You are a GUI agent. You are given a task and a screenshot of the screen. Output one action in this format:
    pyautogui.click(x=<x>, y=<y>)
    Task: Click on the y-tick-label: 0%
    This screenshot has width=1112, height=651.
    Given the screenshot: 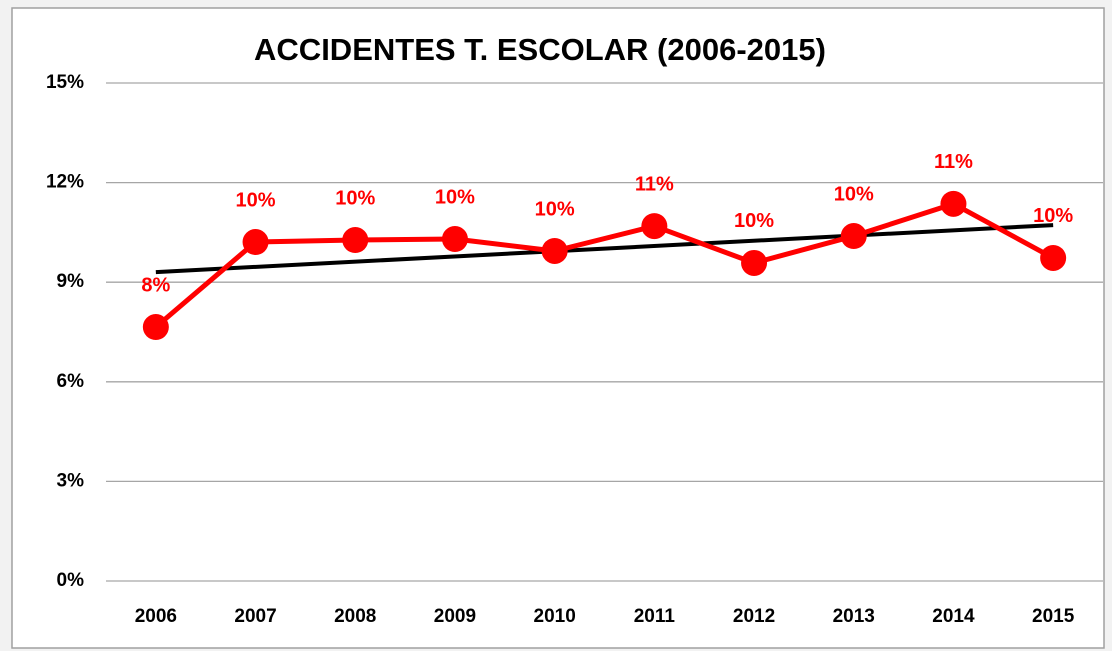 What is the action you would take?
    pyautogui.click(x=71, y=580)
    